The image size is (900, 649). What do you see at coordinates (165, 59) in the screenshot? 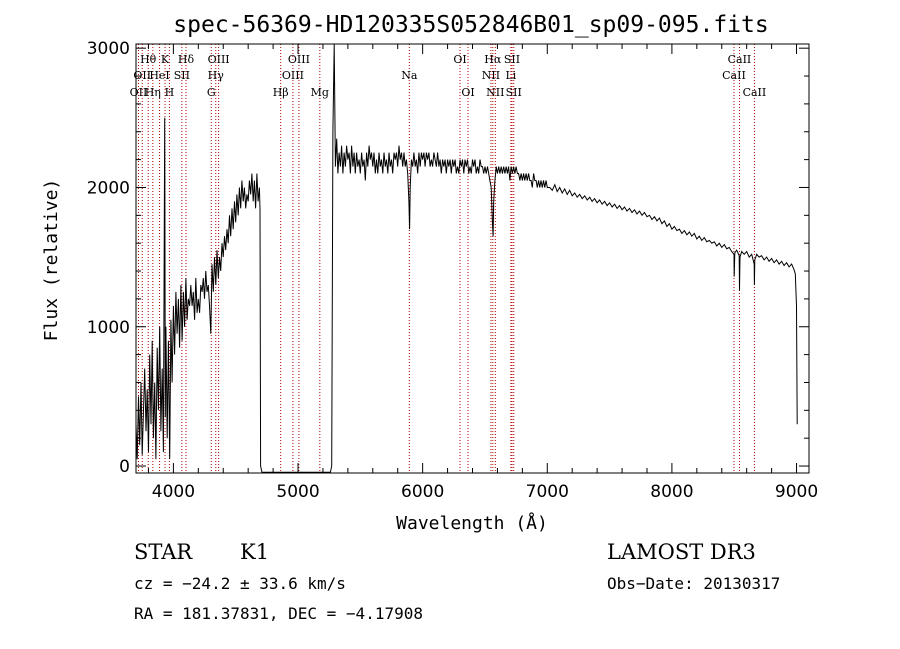
I see `line-label-k-5: K` at bounding box center [165, 59].